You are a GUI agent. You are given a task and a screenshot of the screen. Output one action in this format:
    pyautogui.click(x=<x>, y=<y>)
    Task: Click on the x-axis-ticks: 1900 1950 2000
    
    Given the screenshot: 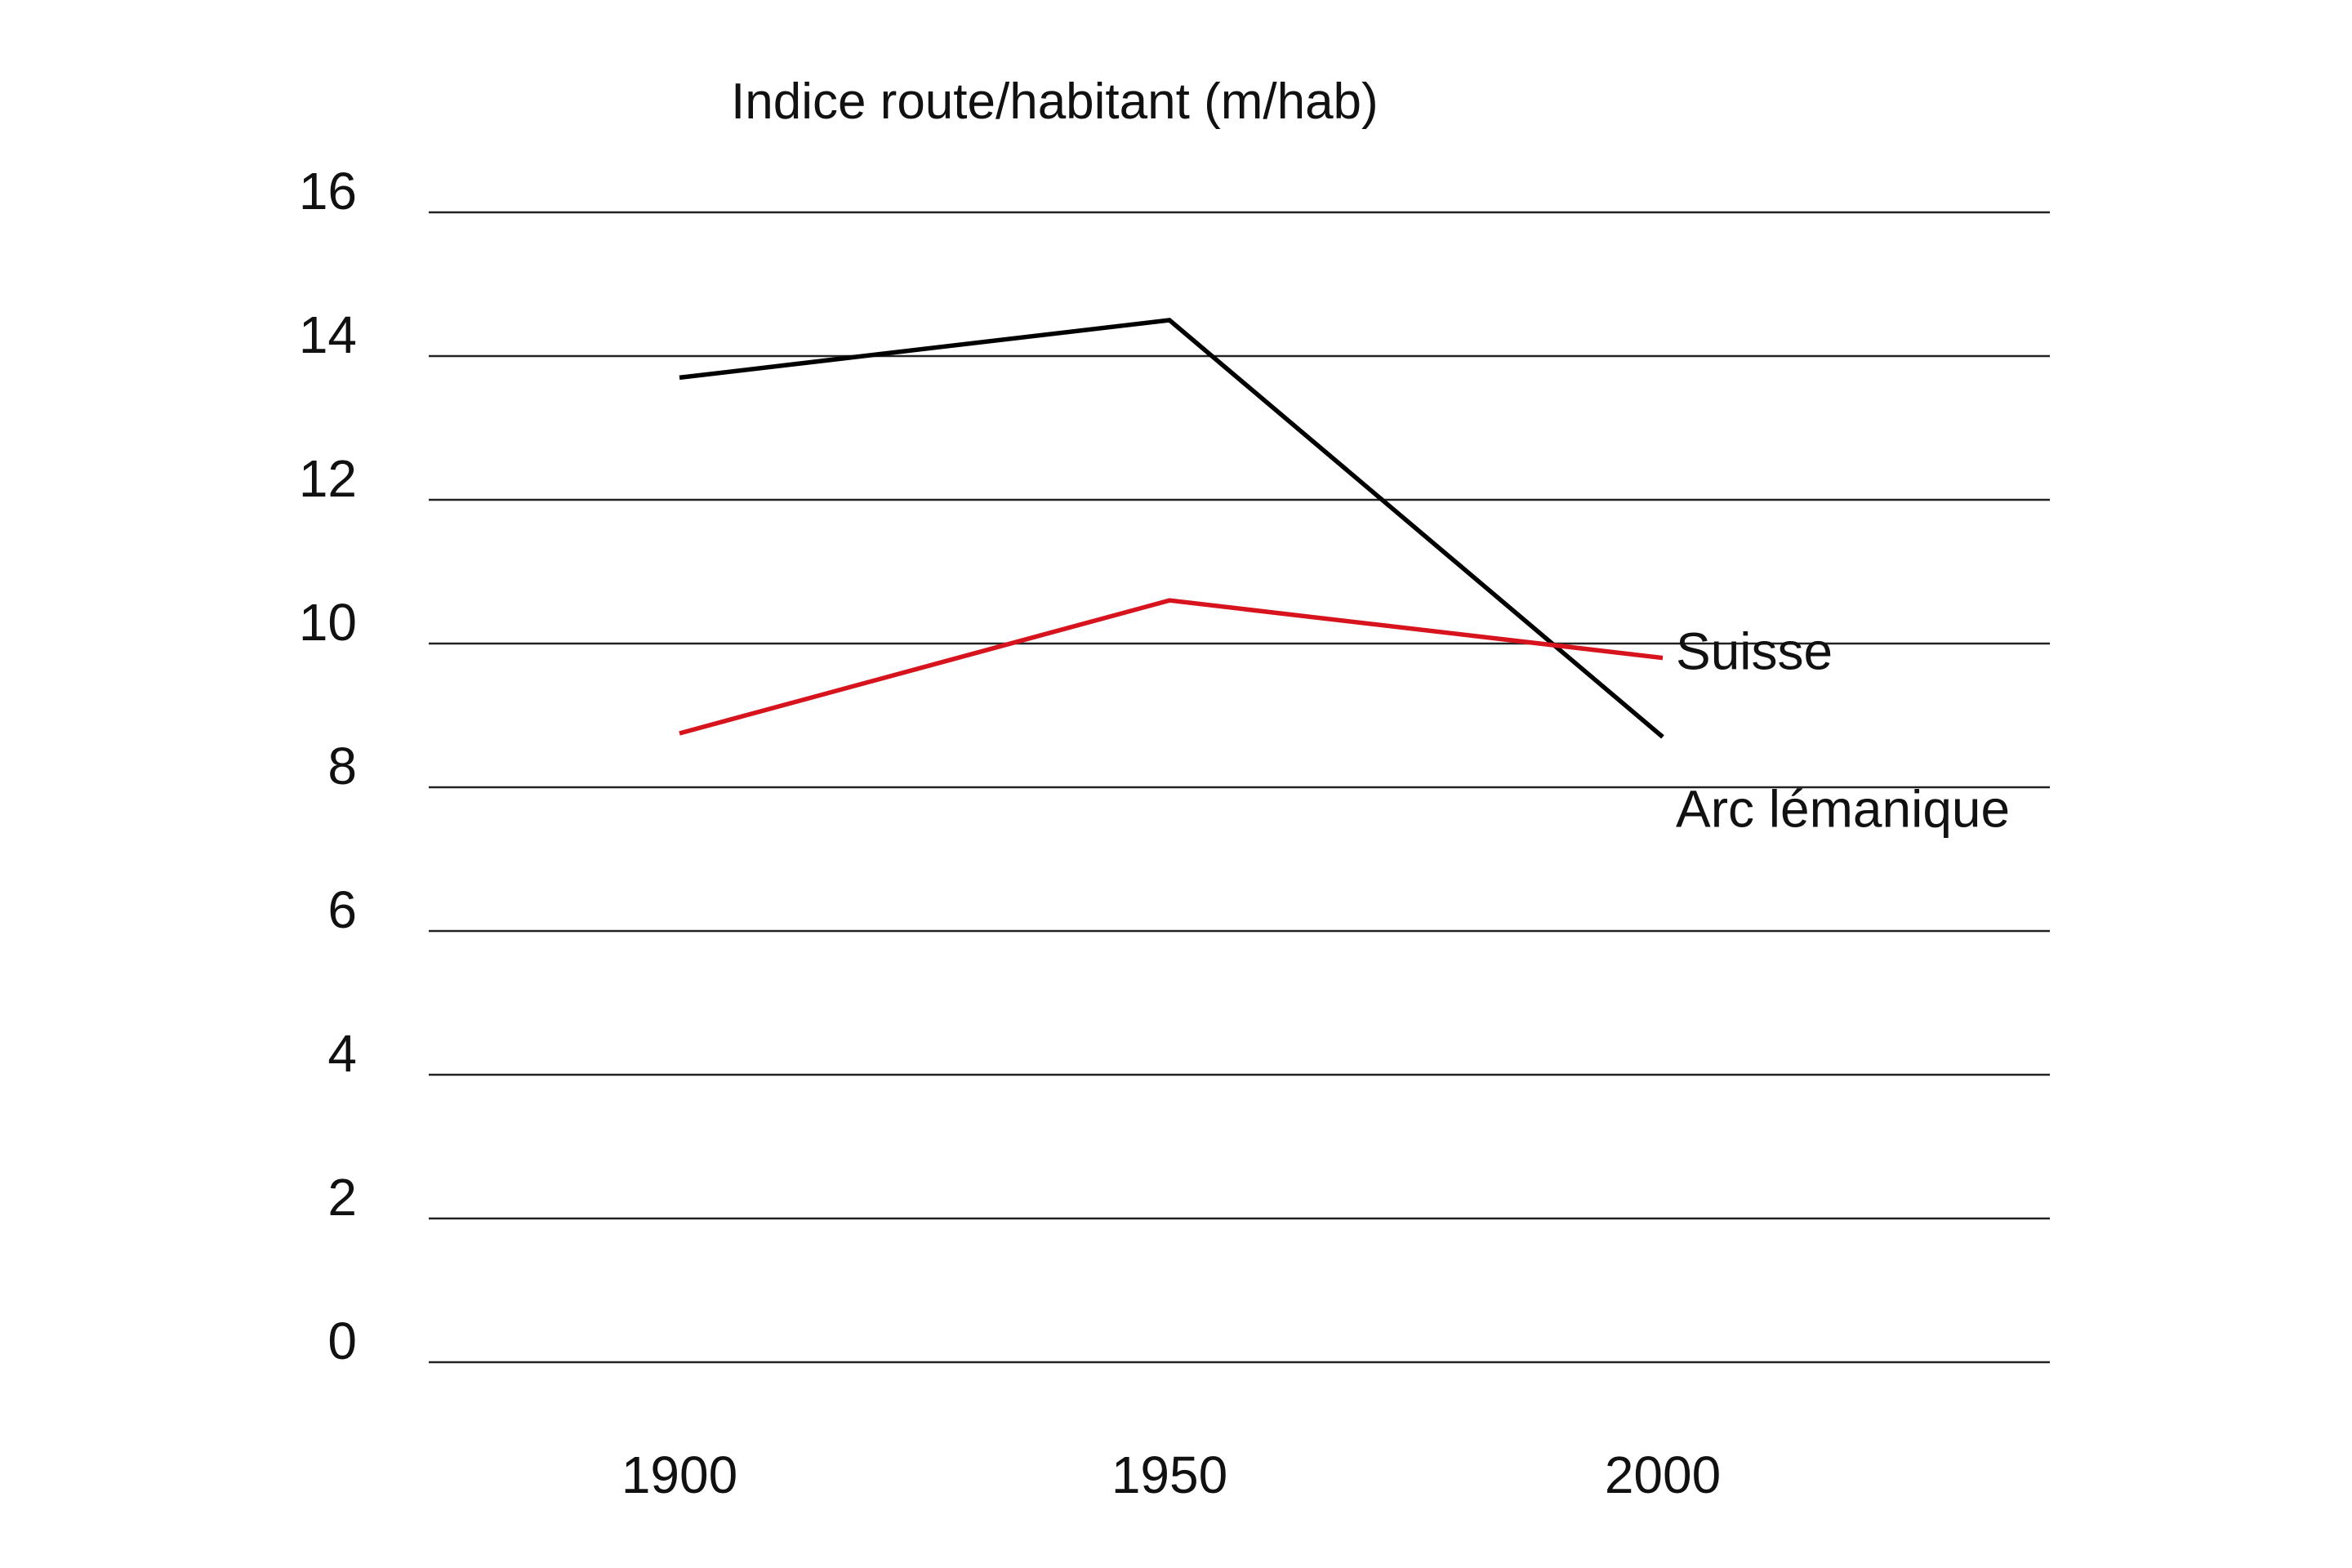 What is the action you would take?
    pyautogui.click(x=1171, y=1475)
    